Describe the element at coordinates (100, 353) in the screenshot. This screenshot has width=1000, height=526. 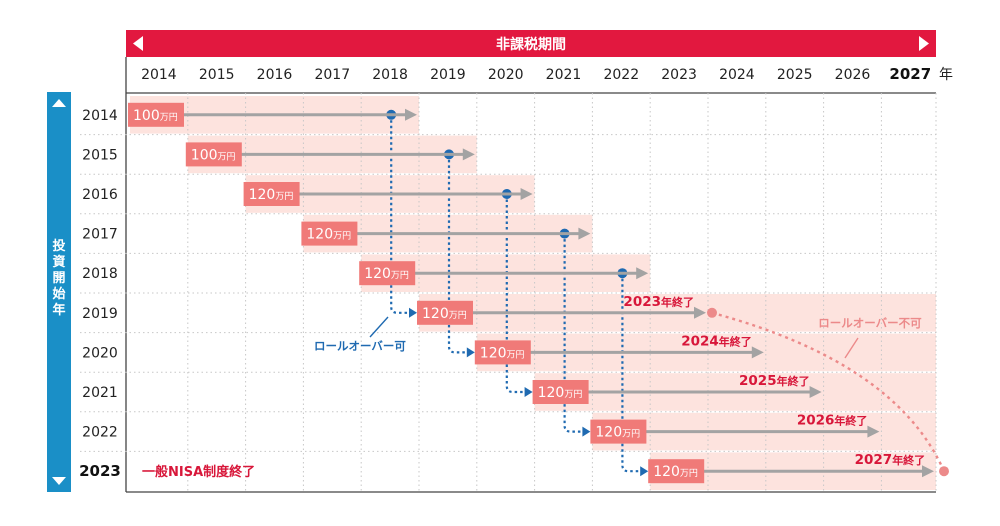
I see `row-year-2020: 2020` at that location.